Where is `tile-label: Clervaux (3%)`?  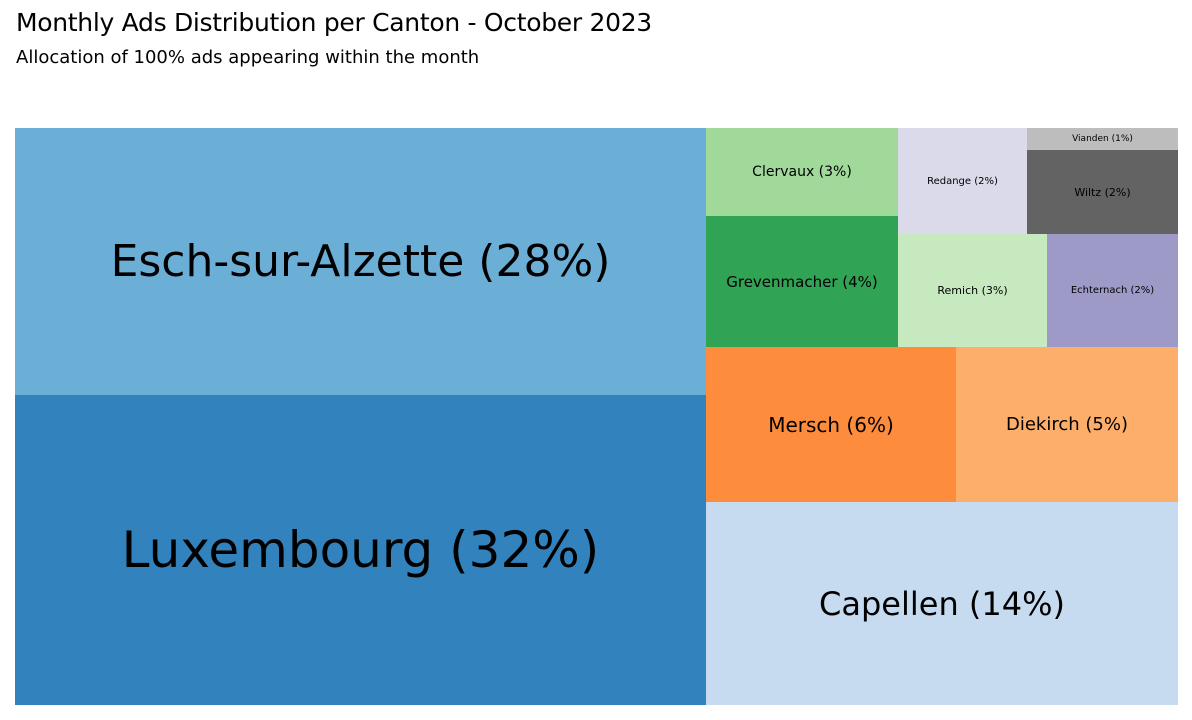 tile-label: Clervaux (3%) is located at coordinates (802, 172).